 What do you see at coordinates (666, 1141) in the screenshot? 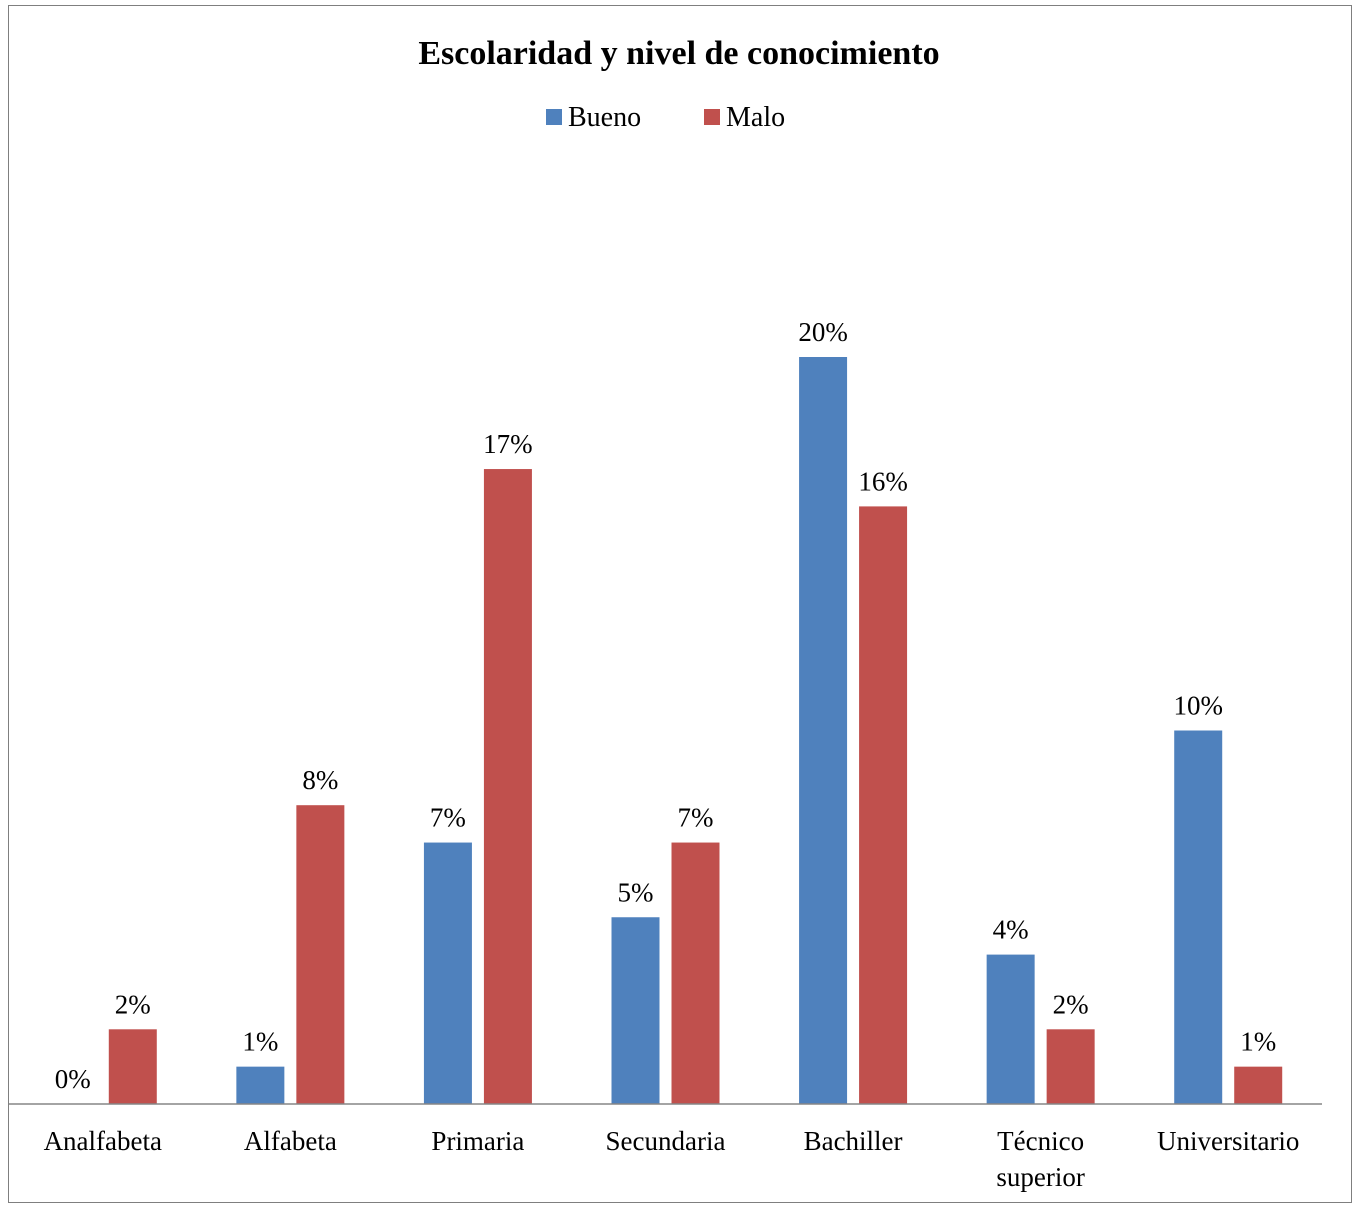
I see `category-label-3: Secundaria` at bounding box center [666, 1141].